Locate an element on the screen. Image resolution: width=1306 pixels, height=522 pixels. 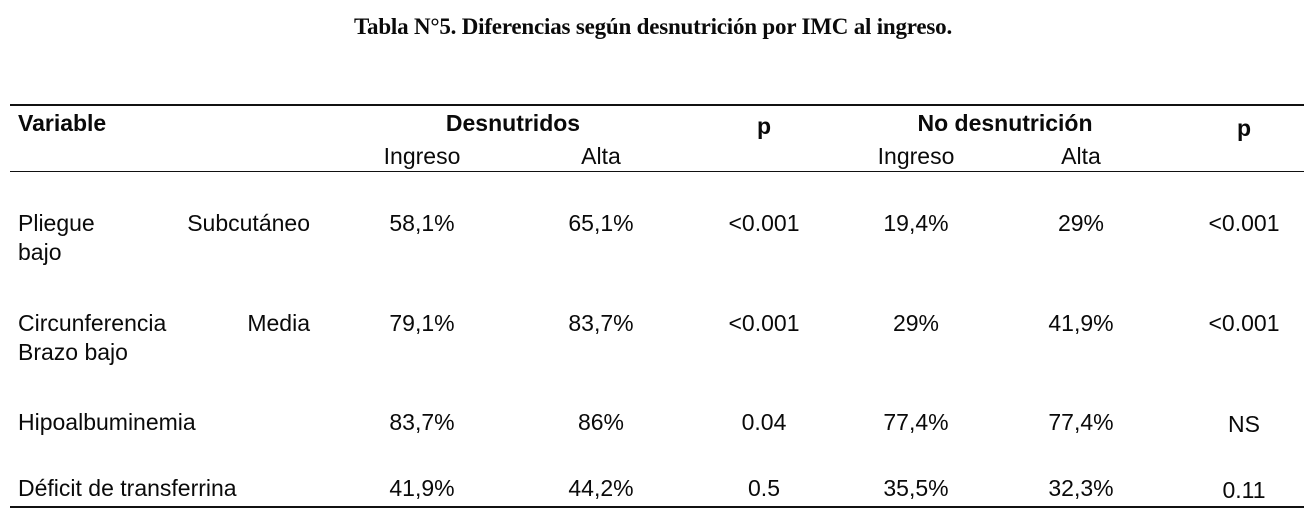
variable-word: Subcutáneo is located at coordinates (248, 223).